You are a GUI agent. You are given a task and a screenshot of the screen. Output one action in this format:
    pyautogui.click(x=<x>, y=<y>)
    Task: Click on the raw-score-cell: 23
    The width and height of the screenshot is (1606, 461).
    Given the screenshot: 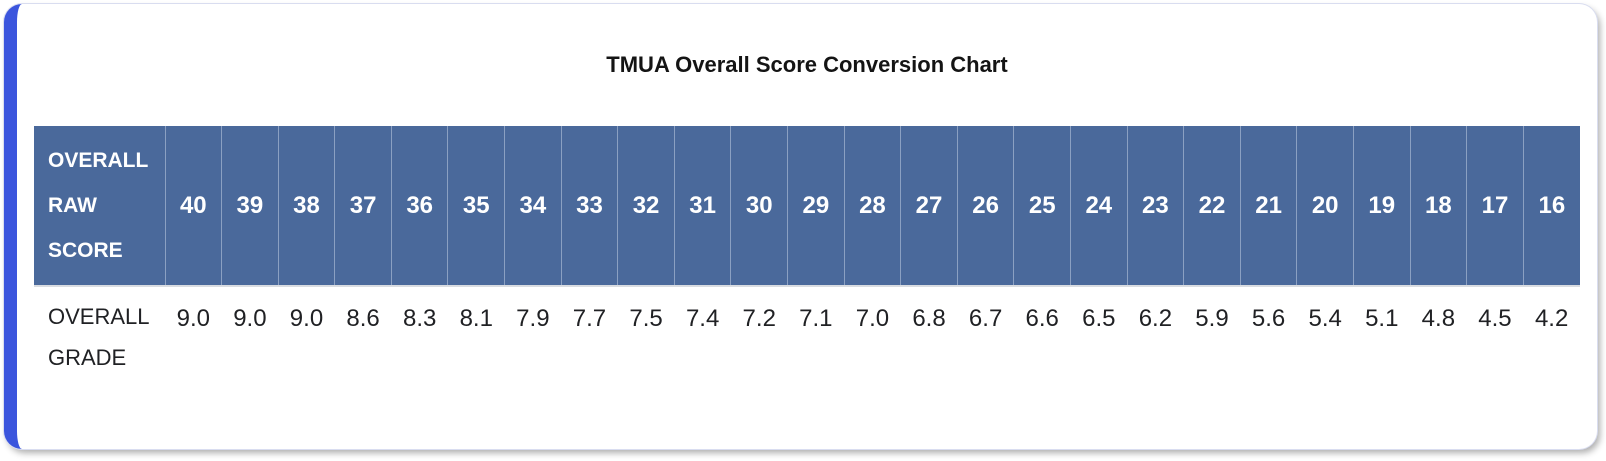 What is the action you would take?
    pyautogui.click(x=1155, y=207)
    